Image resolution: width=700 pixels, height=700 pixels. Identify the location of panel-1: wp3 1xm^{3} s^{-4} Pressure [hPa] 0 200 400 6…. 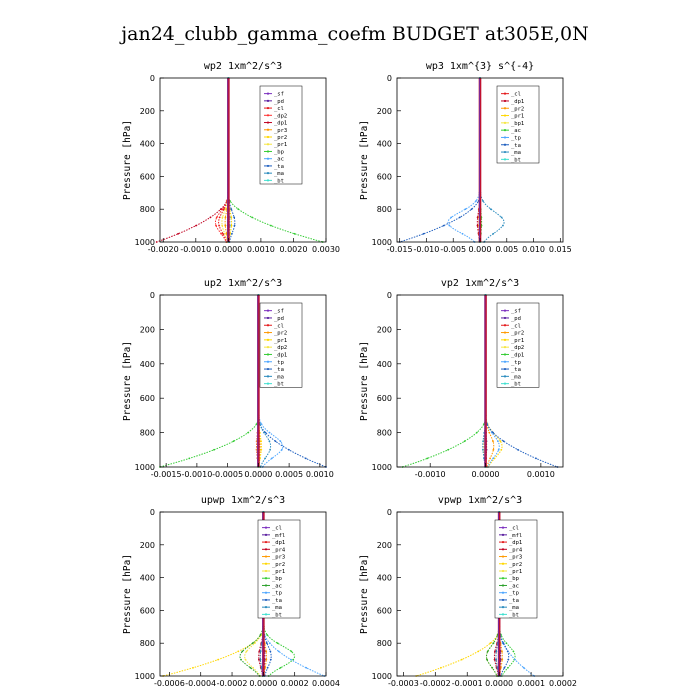
(465, 157).